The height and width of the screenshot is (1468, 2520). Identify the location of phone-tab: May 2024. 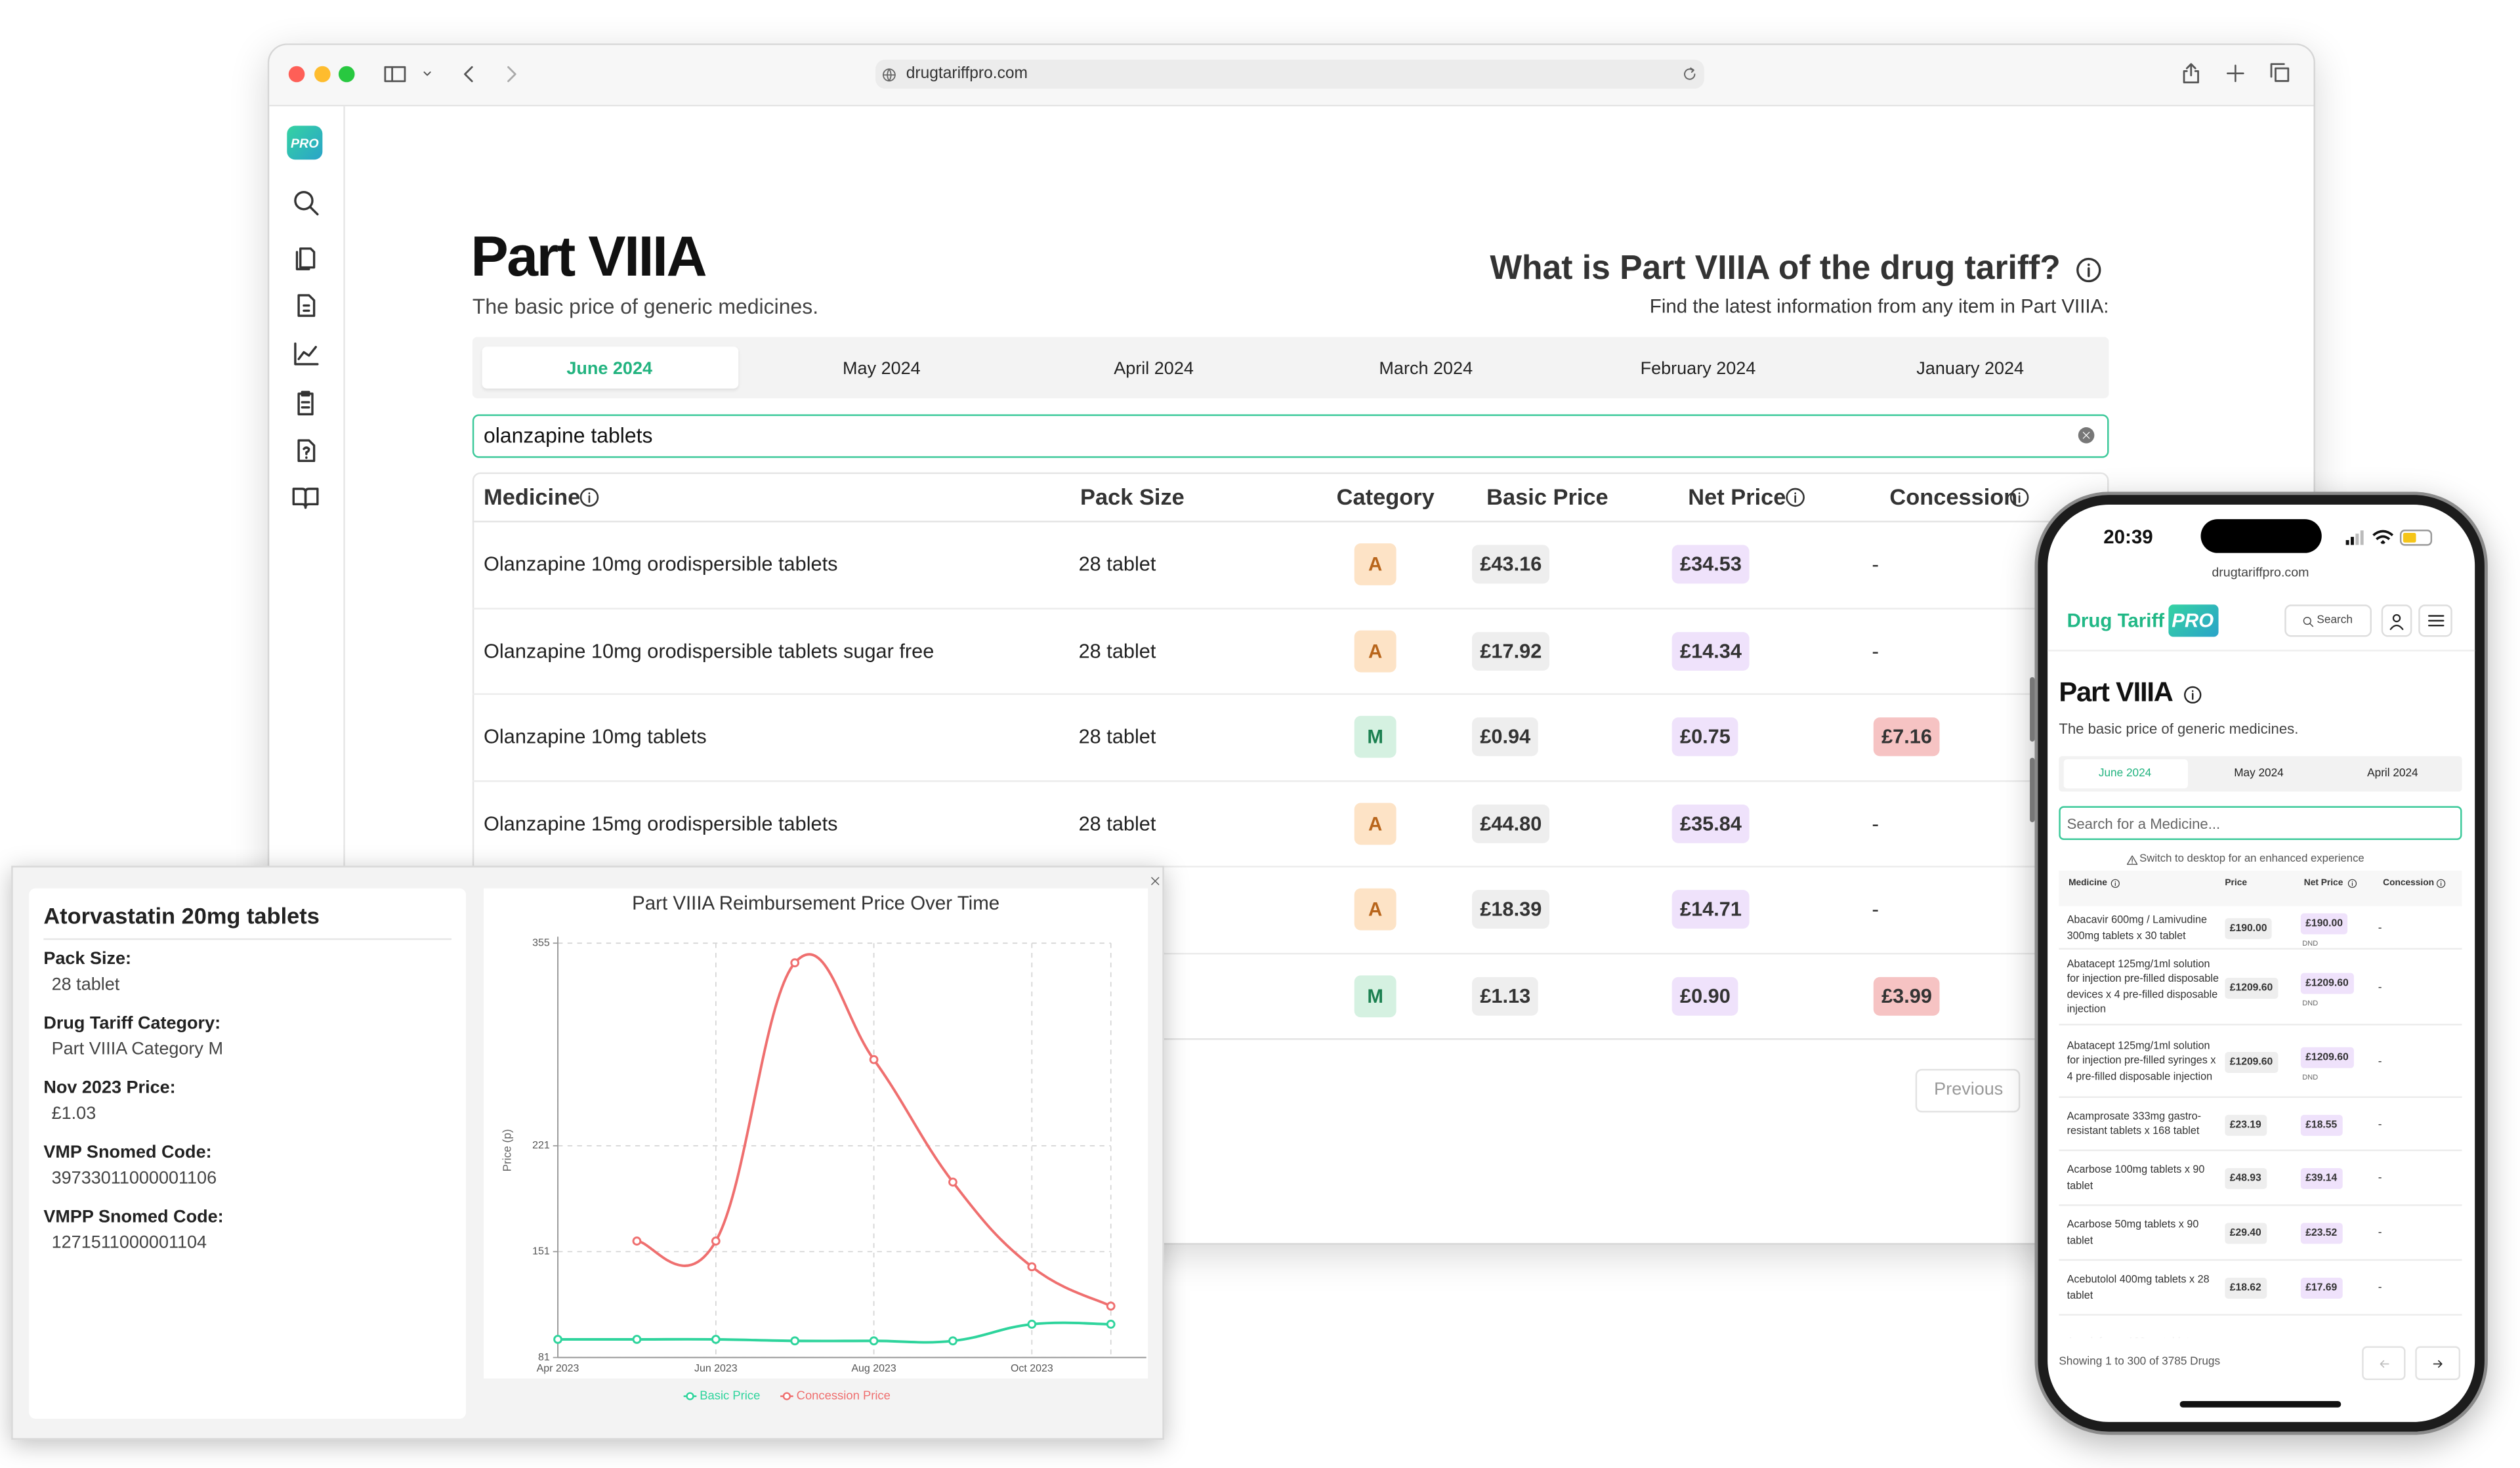
(2259, 774).